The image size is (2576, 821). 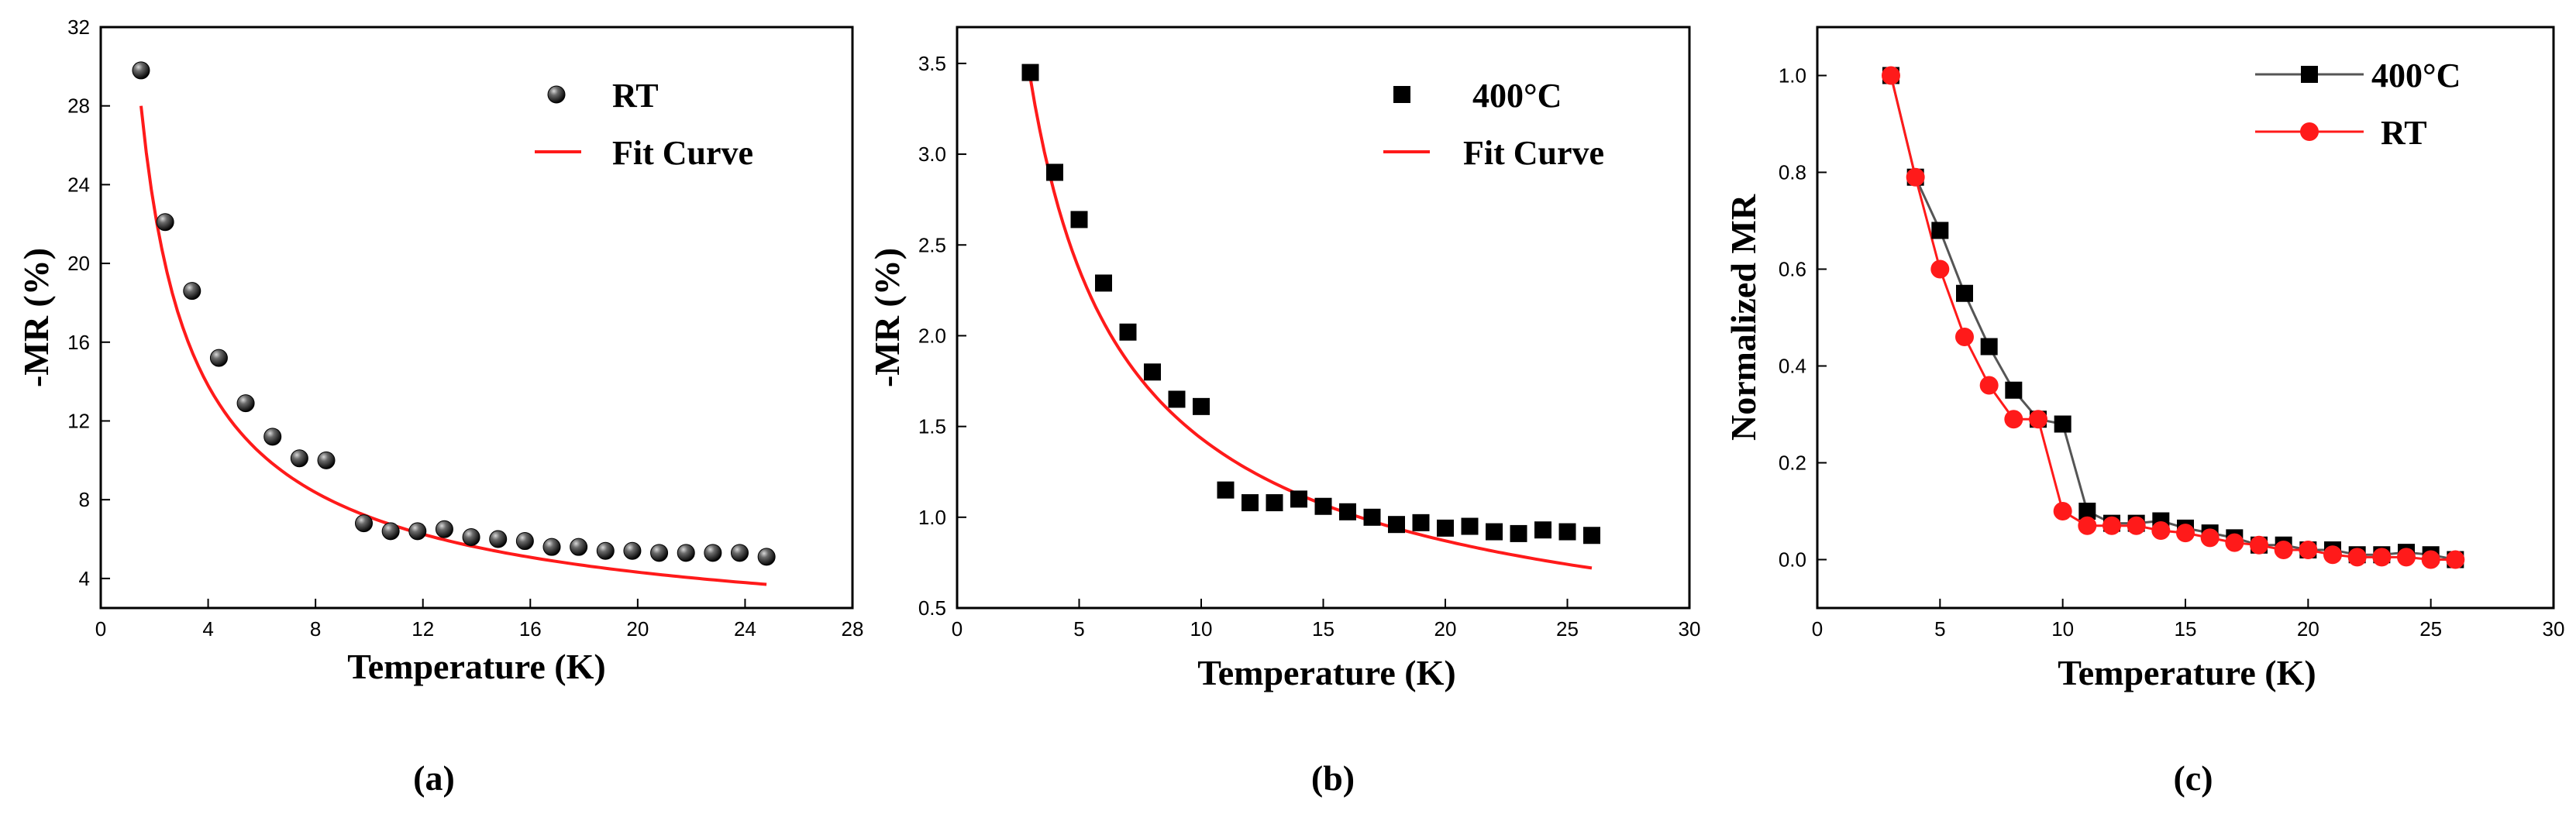 I want to click on panel-b-legend-label-400c: 400°C, so click(x=1517, y=96).